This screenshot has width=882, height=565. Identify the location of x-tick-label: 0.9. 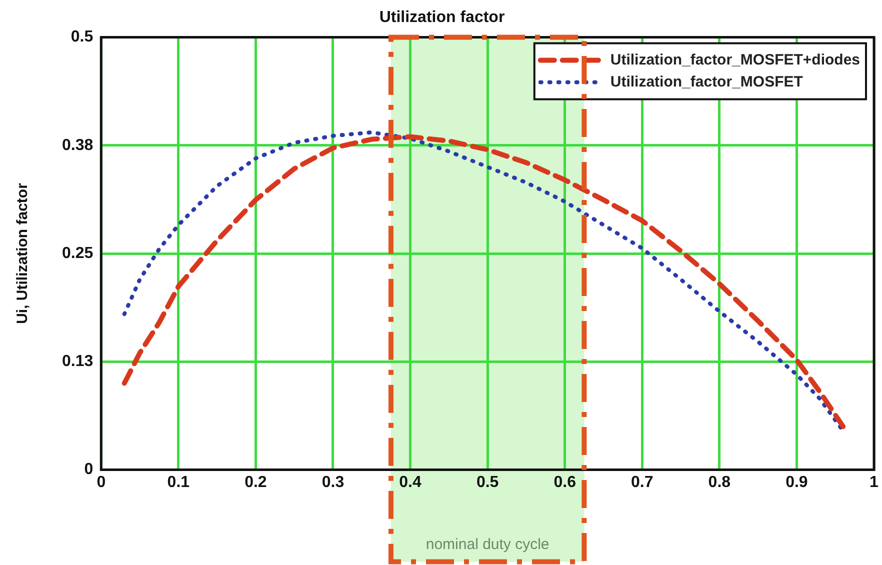
(797, 482).